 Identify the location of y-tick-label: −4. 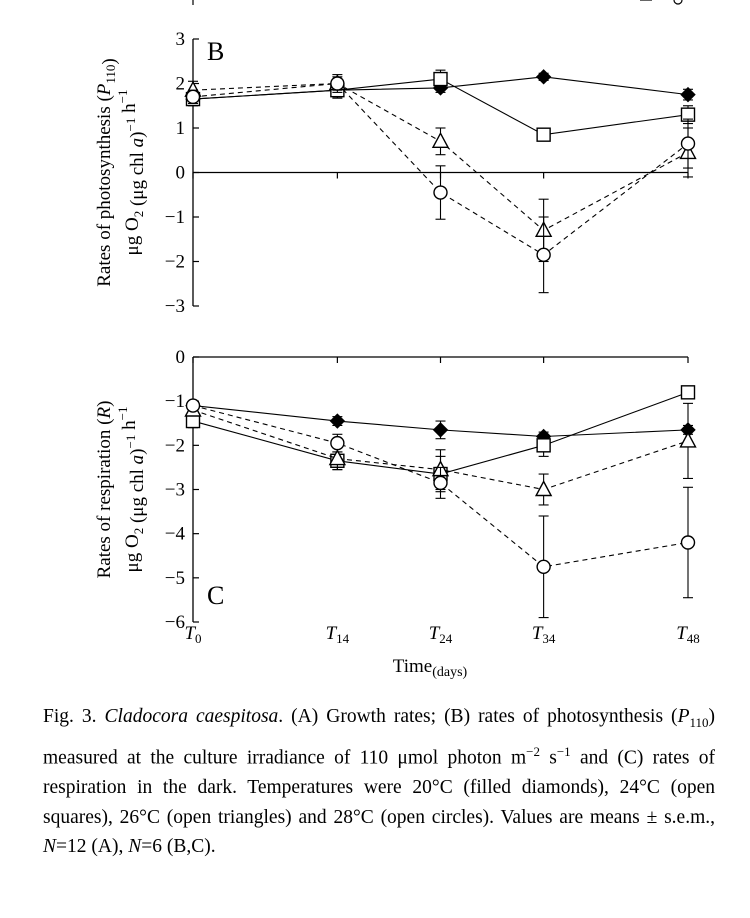
(175, 534).